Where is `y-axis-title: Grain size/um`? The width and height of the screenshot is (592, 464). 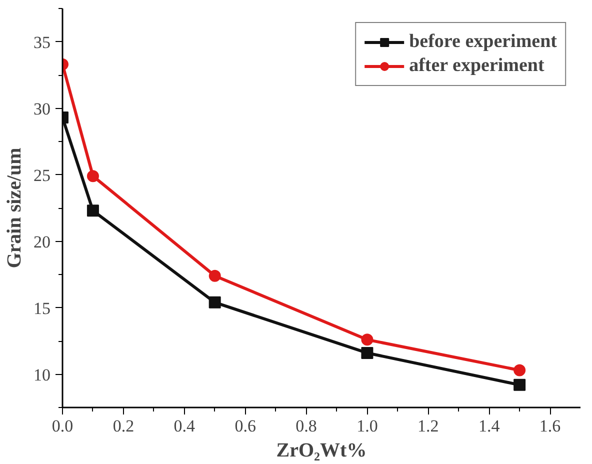 y-axis-title: Grain size/um is located at coordinates (15, 207).